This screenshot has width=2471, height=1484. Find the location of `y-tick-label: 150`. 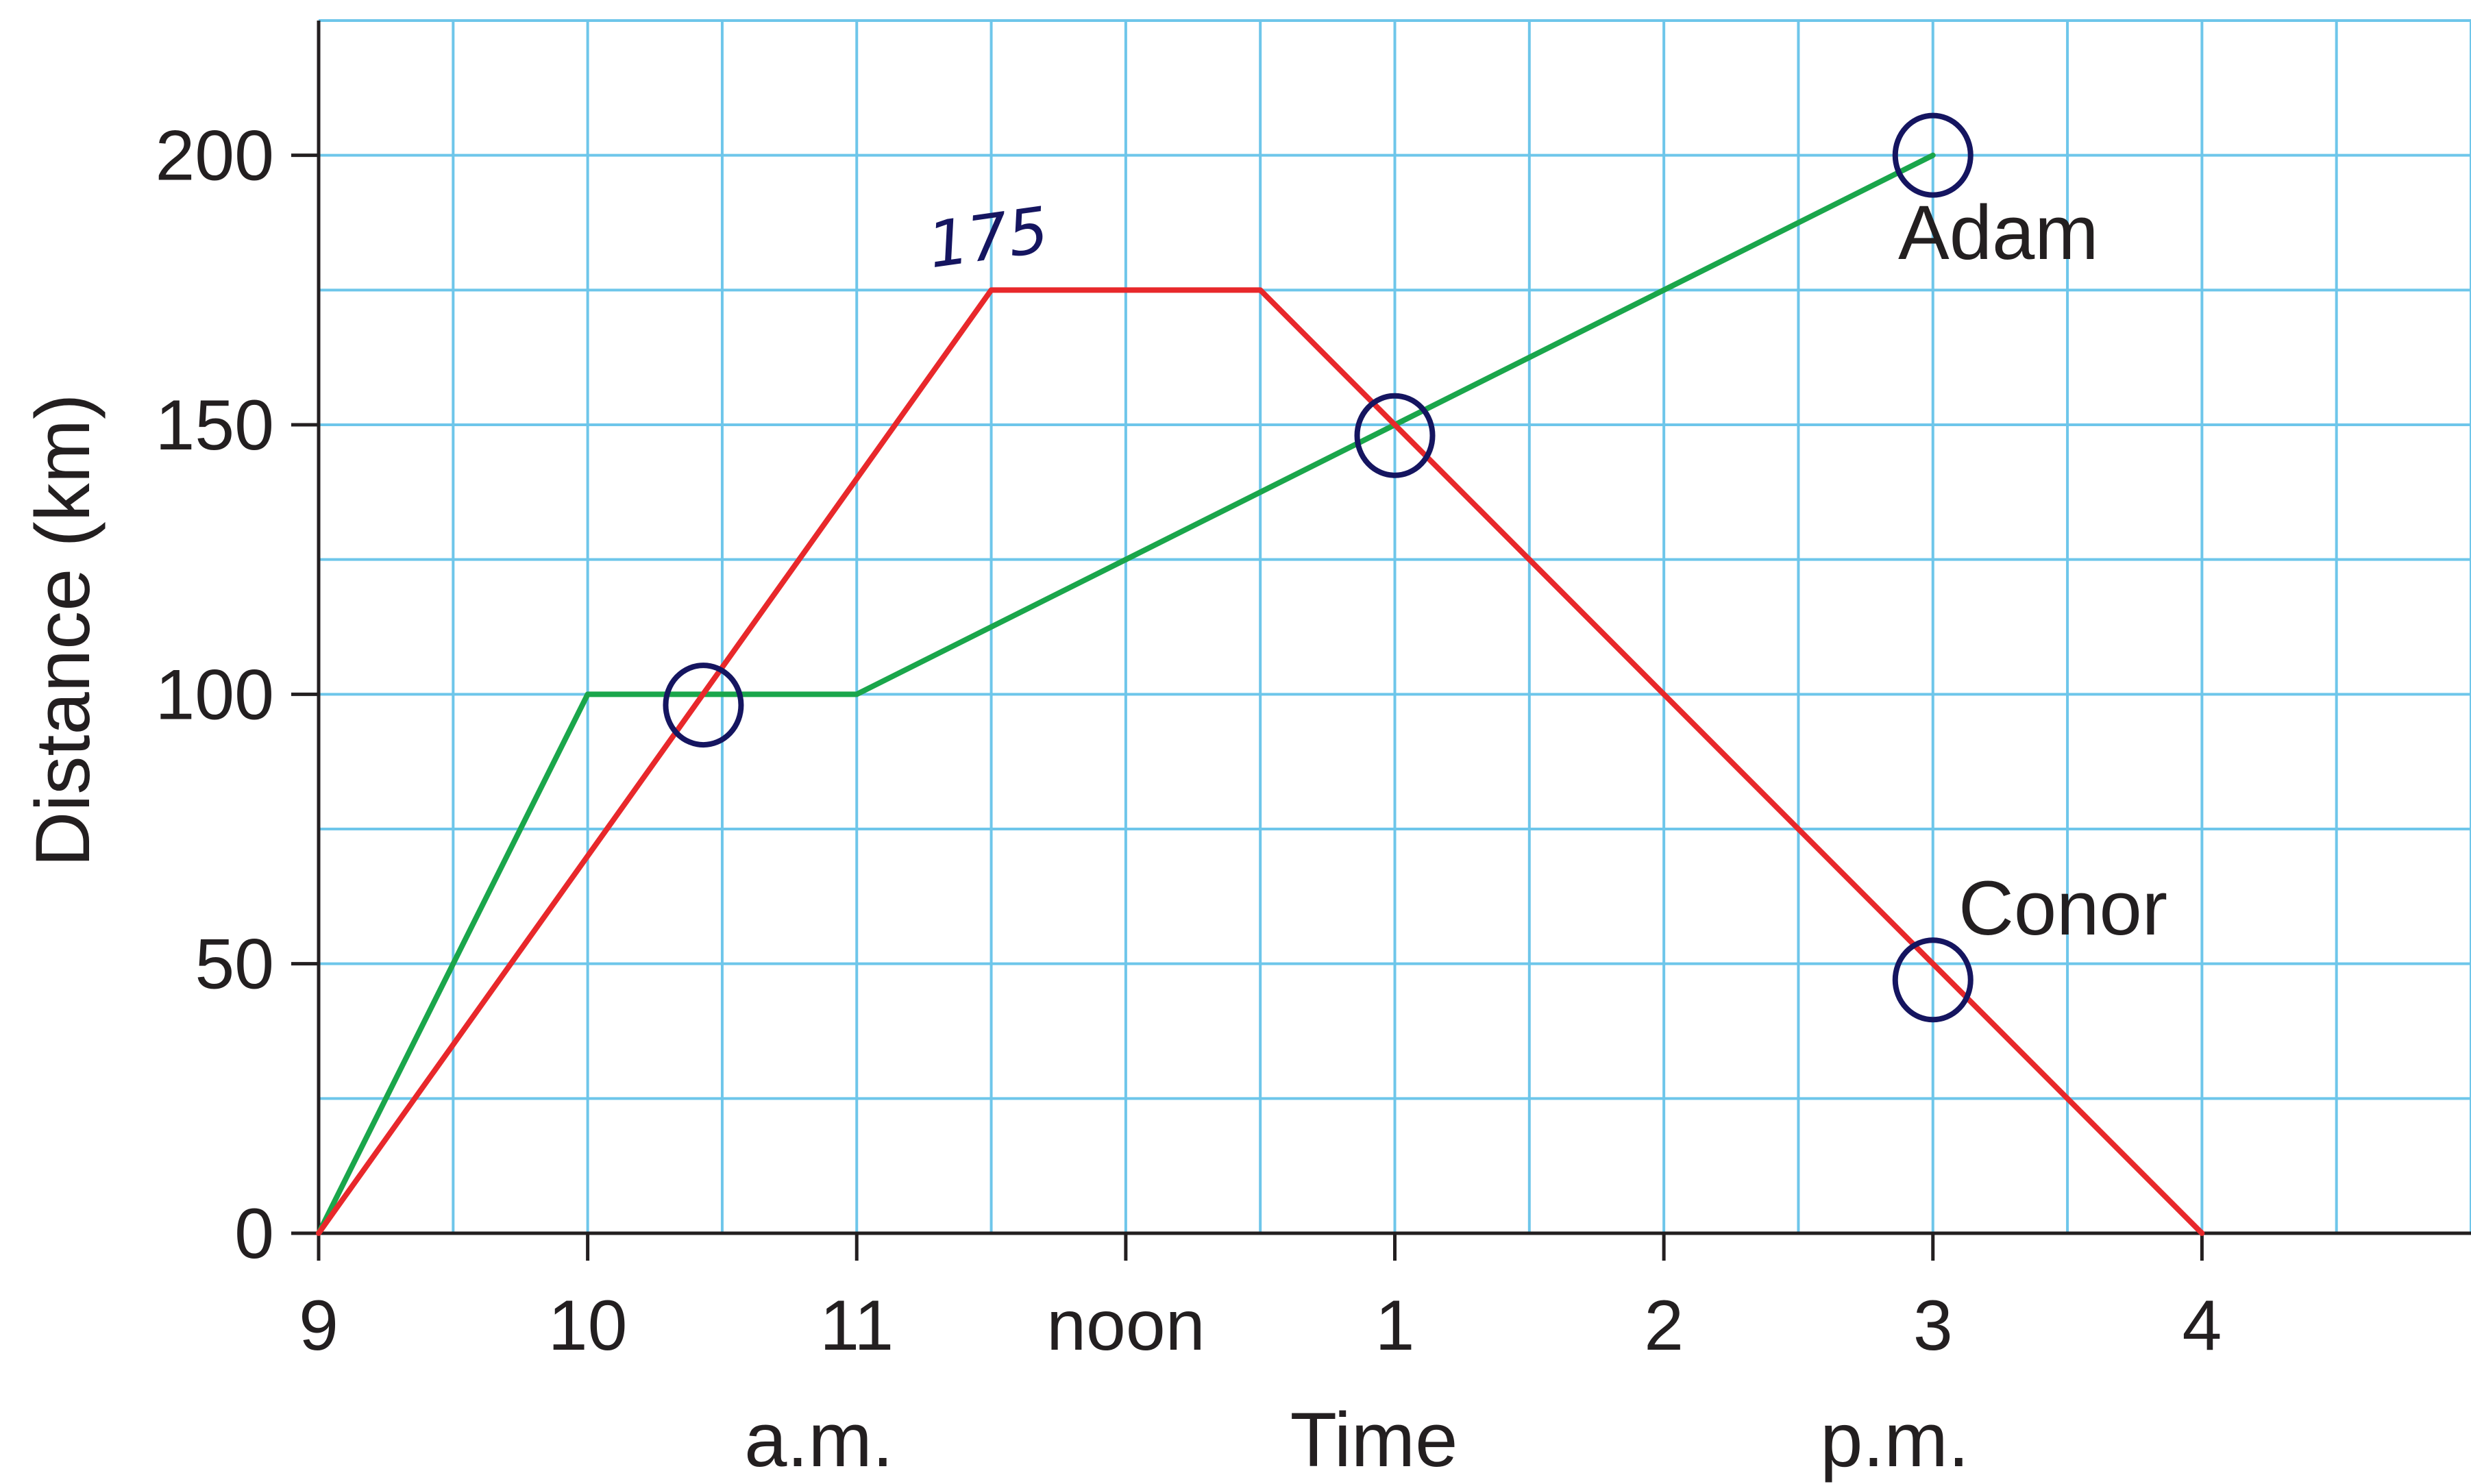

y-tick-label: 150 is located at coordinates (214, 426).